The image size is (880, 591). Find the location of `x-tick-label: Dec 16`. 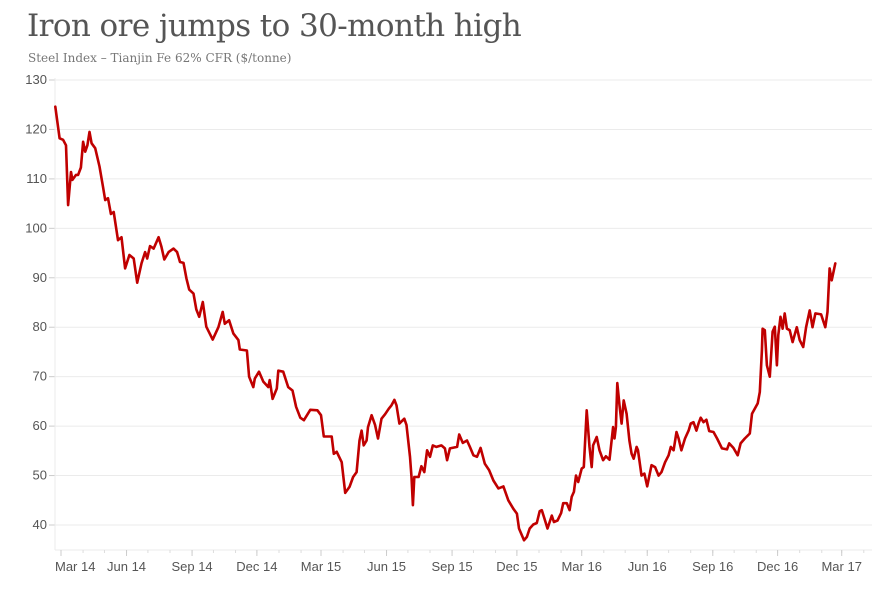

x-tick-label: Dec 16 is located at coordinates (777, 566).